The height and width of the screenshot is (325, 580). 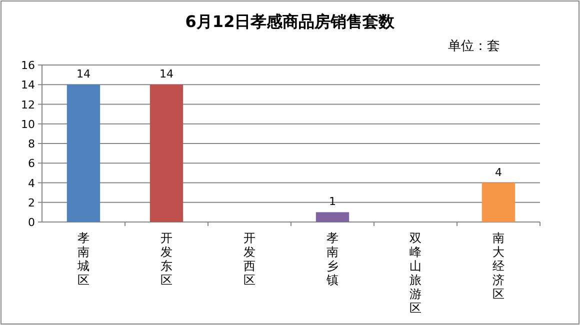 What do you see at coordinates (28, 124) in the screenshot?
I see `y-tick-label: 10` at bounding box center [28, 124].